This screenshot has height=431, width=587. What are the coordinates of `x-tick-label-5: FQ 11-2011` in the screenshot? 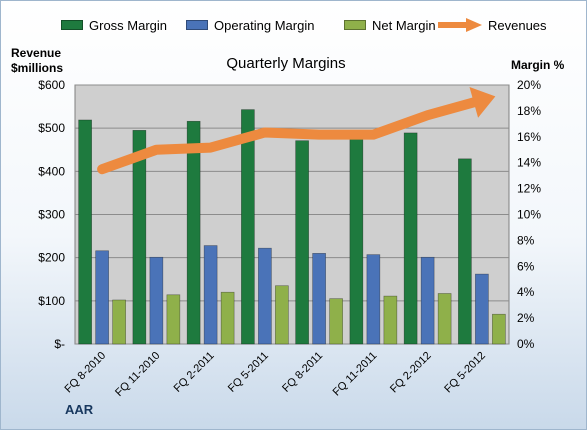 It's located at (355, 374).